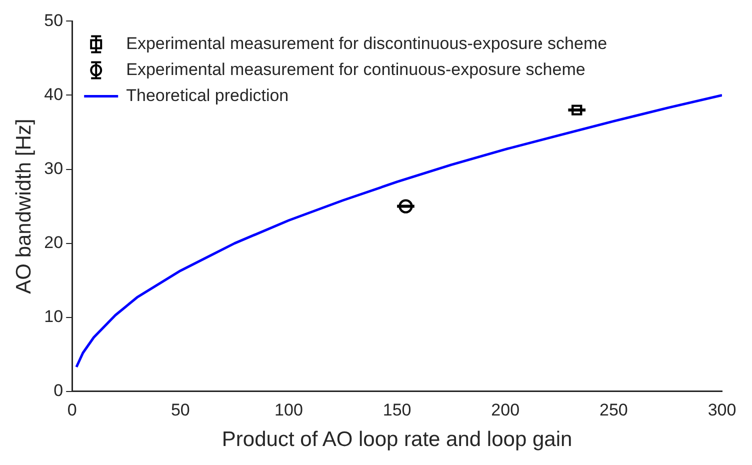 This screenshot has height=465, width=752. Describe the element at coordinates (54, 20) in the screenshot. I see `y-tick-label: 50` at that location.